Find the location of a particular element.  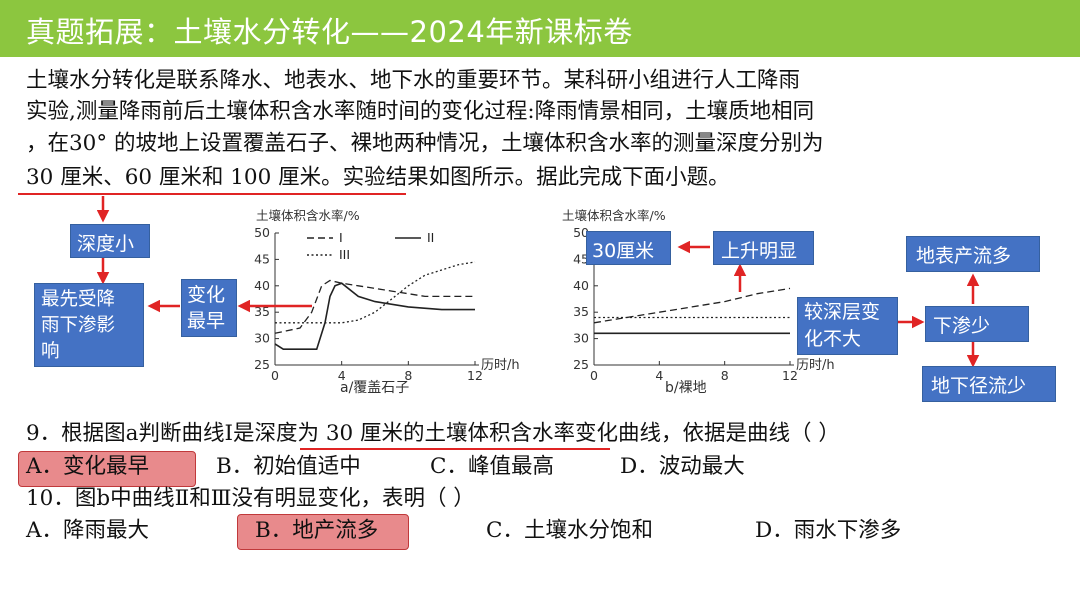

box-first-affected: 最先受降 雨下渗影 响 is located at coordinates (89, 325).